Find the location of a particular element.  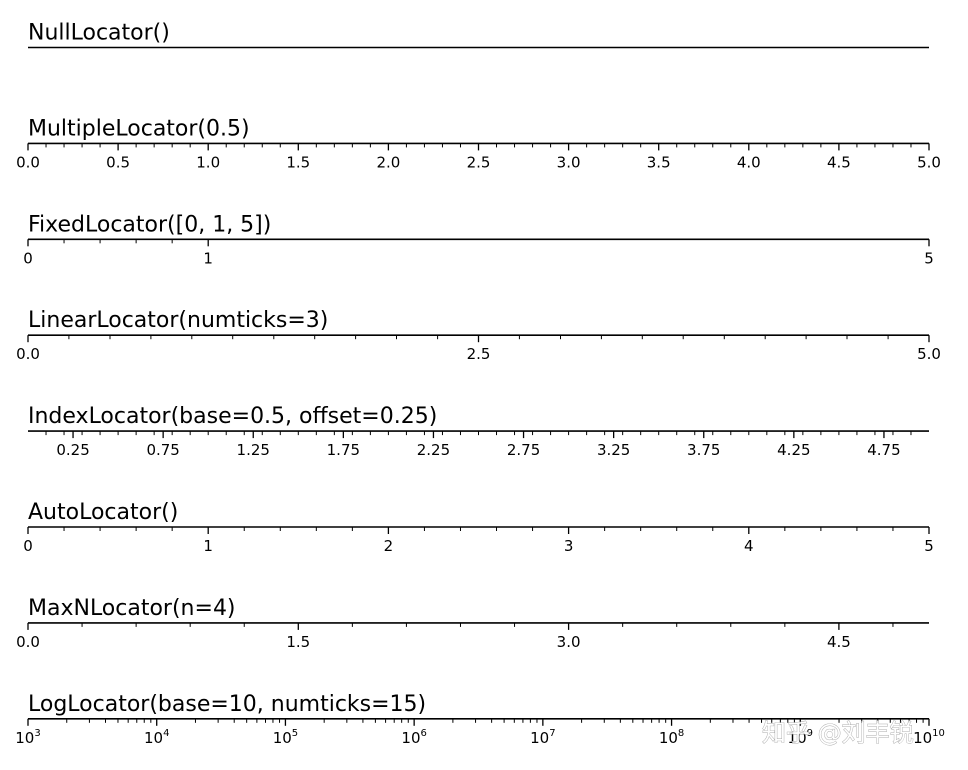

tick-label: 10¹⁰ is located at coordinates (929, 737).